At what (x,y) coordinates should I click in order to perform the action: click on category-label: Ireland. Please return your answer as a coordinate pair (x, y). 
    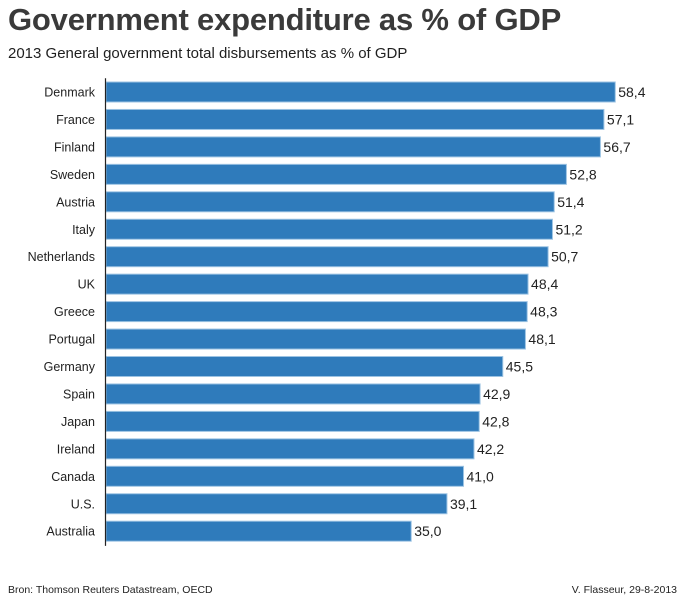
    Looking at the image, I should click on (76, 449).